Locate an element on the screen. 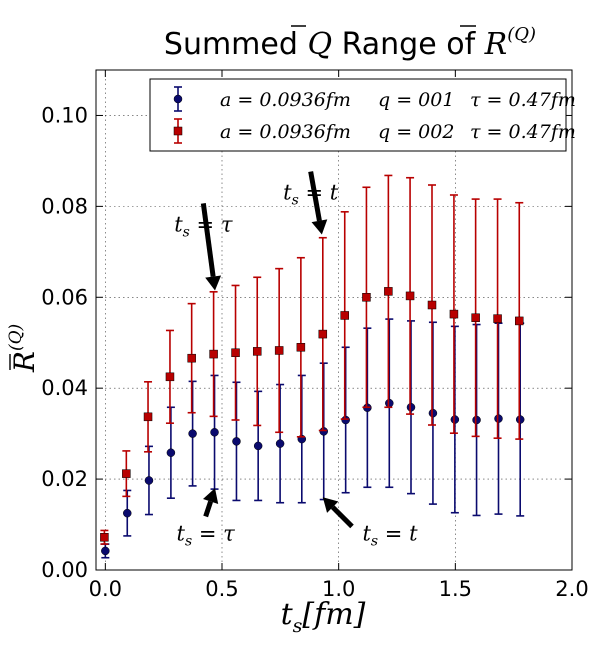 The image size is (598, 652). ylabel-sup: (Q) is located at coordinates (16, 337).